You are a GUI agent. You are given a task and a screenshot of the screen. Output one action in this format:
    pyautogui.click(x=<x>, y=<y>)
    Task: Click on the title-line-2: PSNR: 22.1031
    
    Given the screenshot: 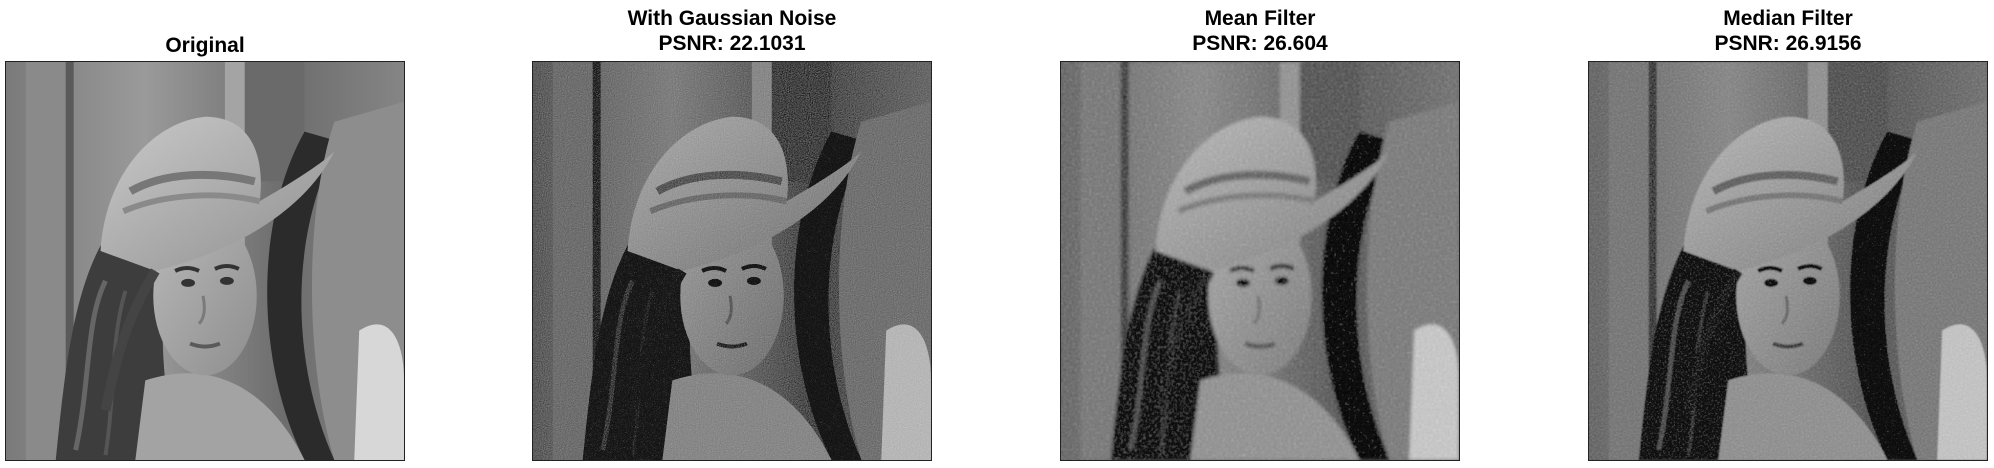 What is the action you would take?
    pyautogui.click(x=732, y=44)
    